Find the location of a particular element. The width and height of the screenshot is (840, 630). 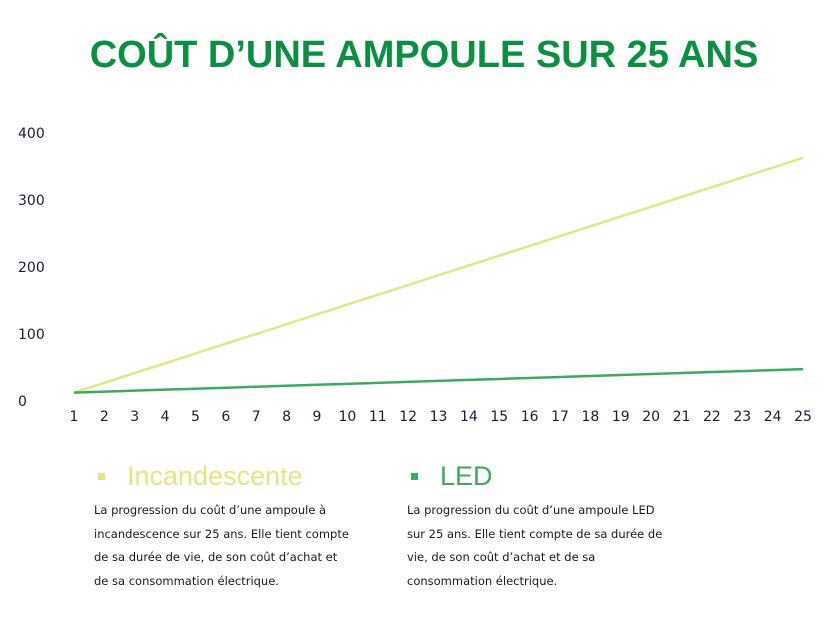

x-tick-label: 13 is located at coordinates (439, 417).